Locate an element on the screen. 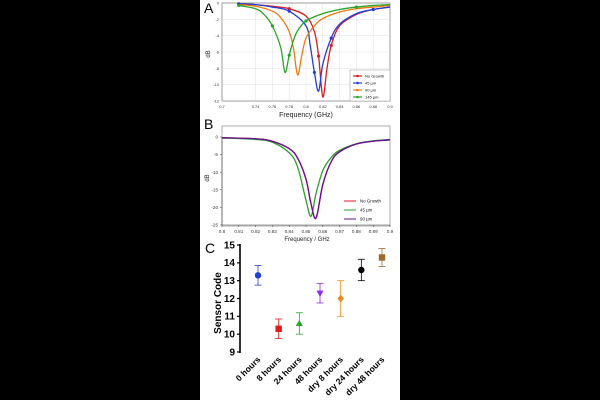 The width and height of the screenshot is (600, 400). panel-b-legend: No Growth 45 µm 90 µm is located at coordinates (363, 210).